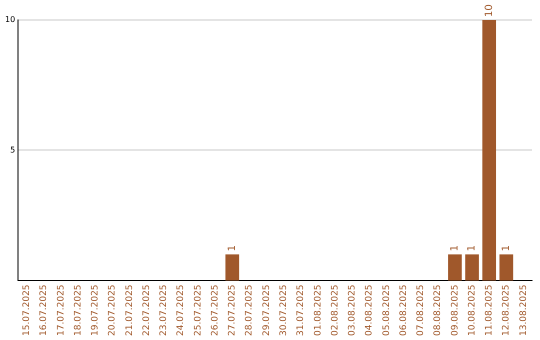 The image size is (540, 340). Describe the element at coordinates (421, 310) in the screenshot. I see `x-tick-label: 07.08.2025` at that location.